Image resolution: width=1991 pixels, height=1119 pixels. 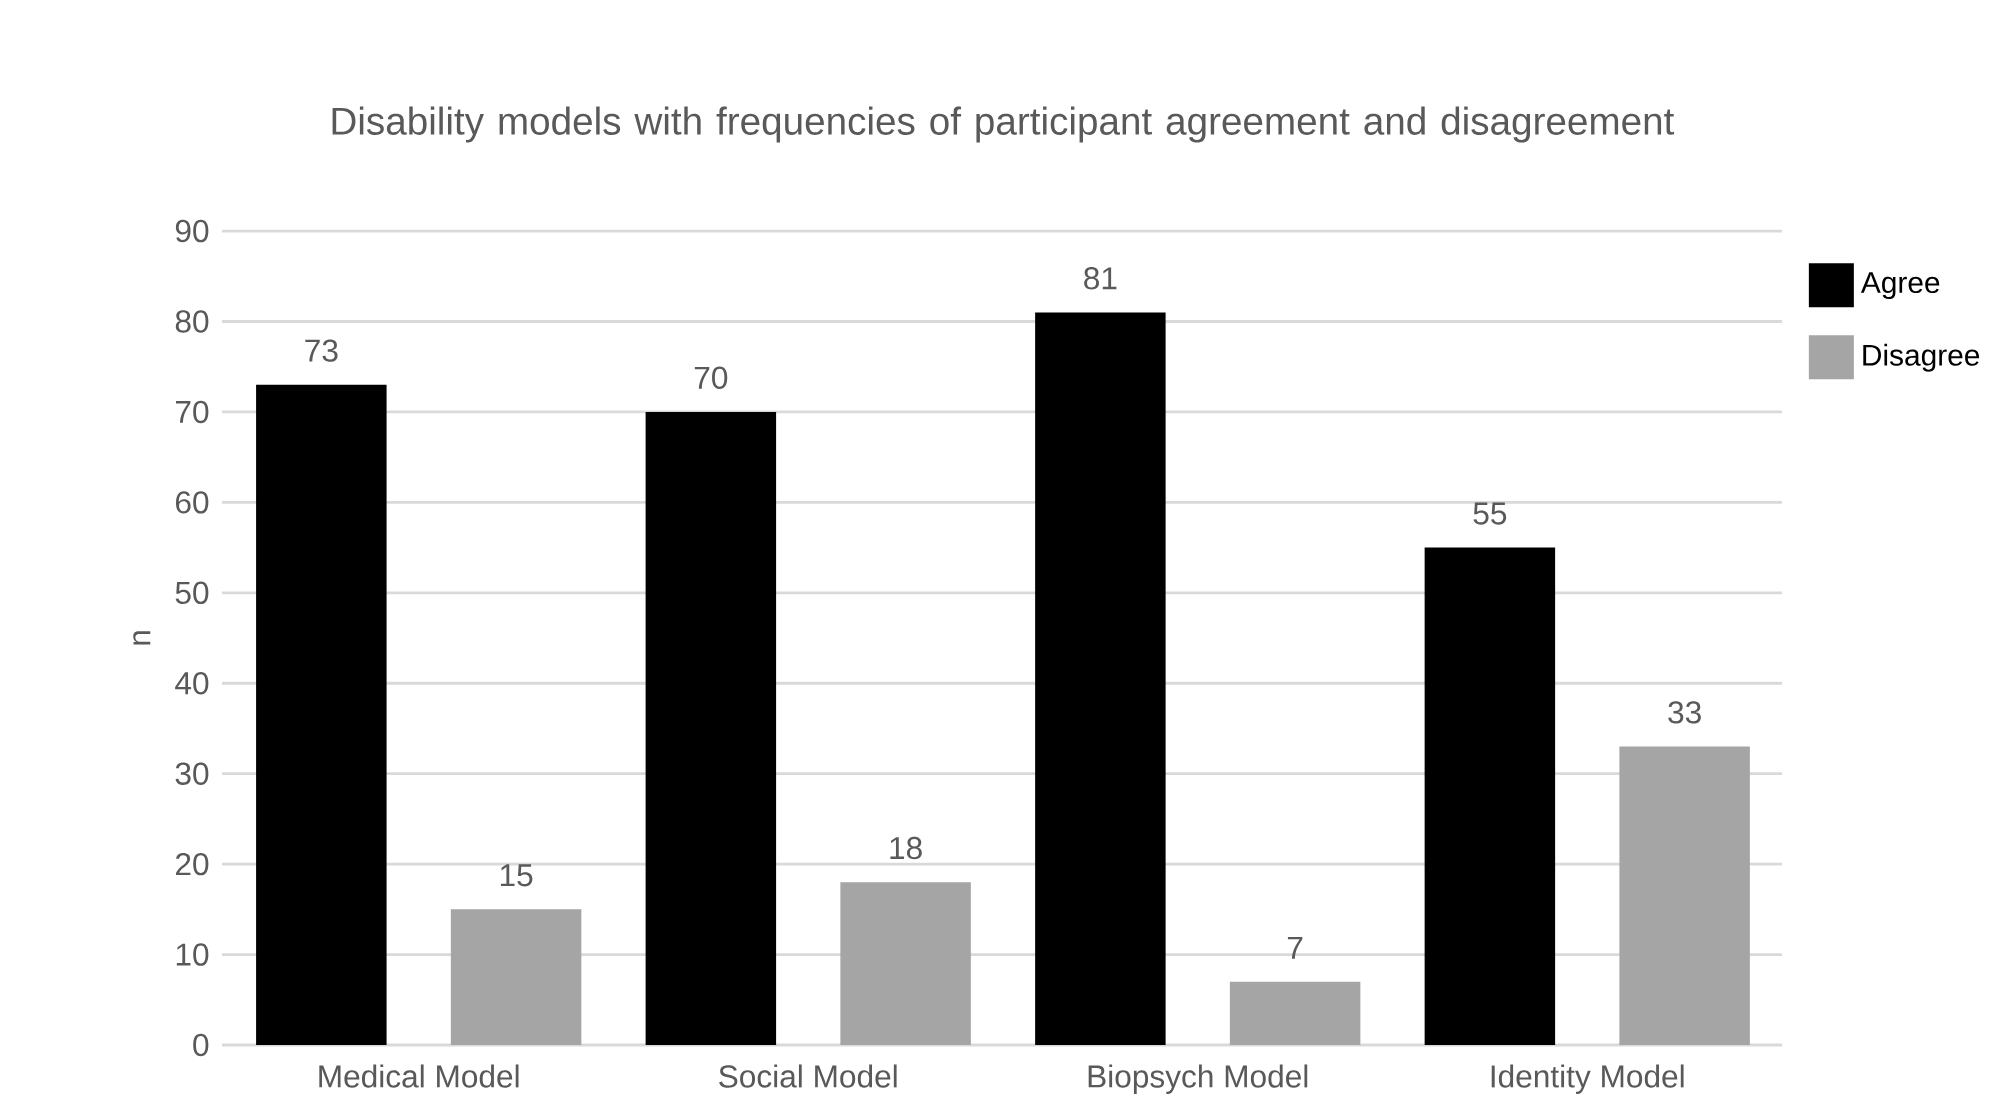 What do you see at coordinates (906, 848) in the screenshot?
I see `data-label: 18` at bounding box center [906, 848].